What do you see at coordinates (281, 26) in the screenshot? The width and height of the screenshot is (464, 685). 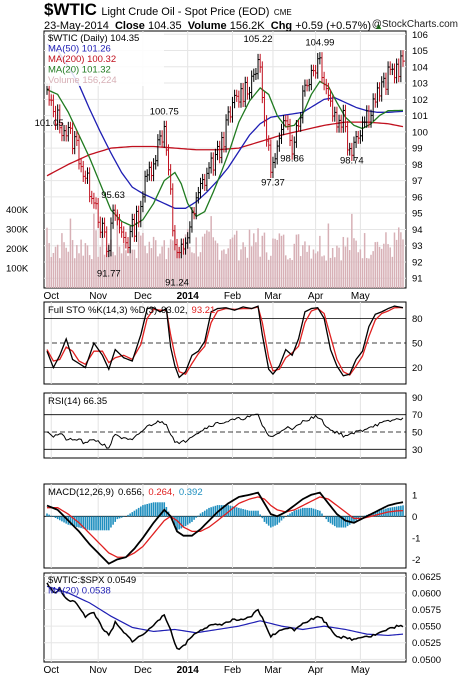 I see `chg-label: Chg` at bounding box center [281, 26].